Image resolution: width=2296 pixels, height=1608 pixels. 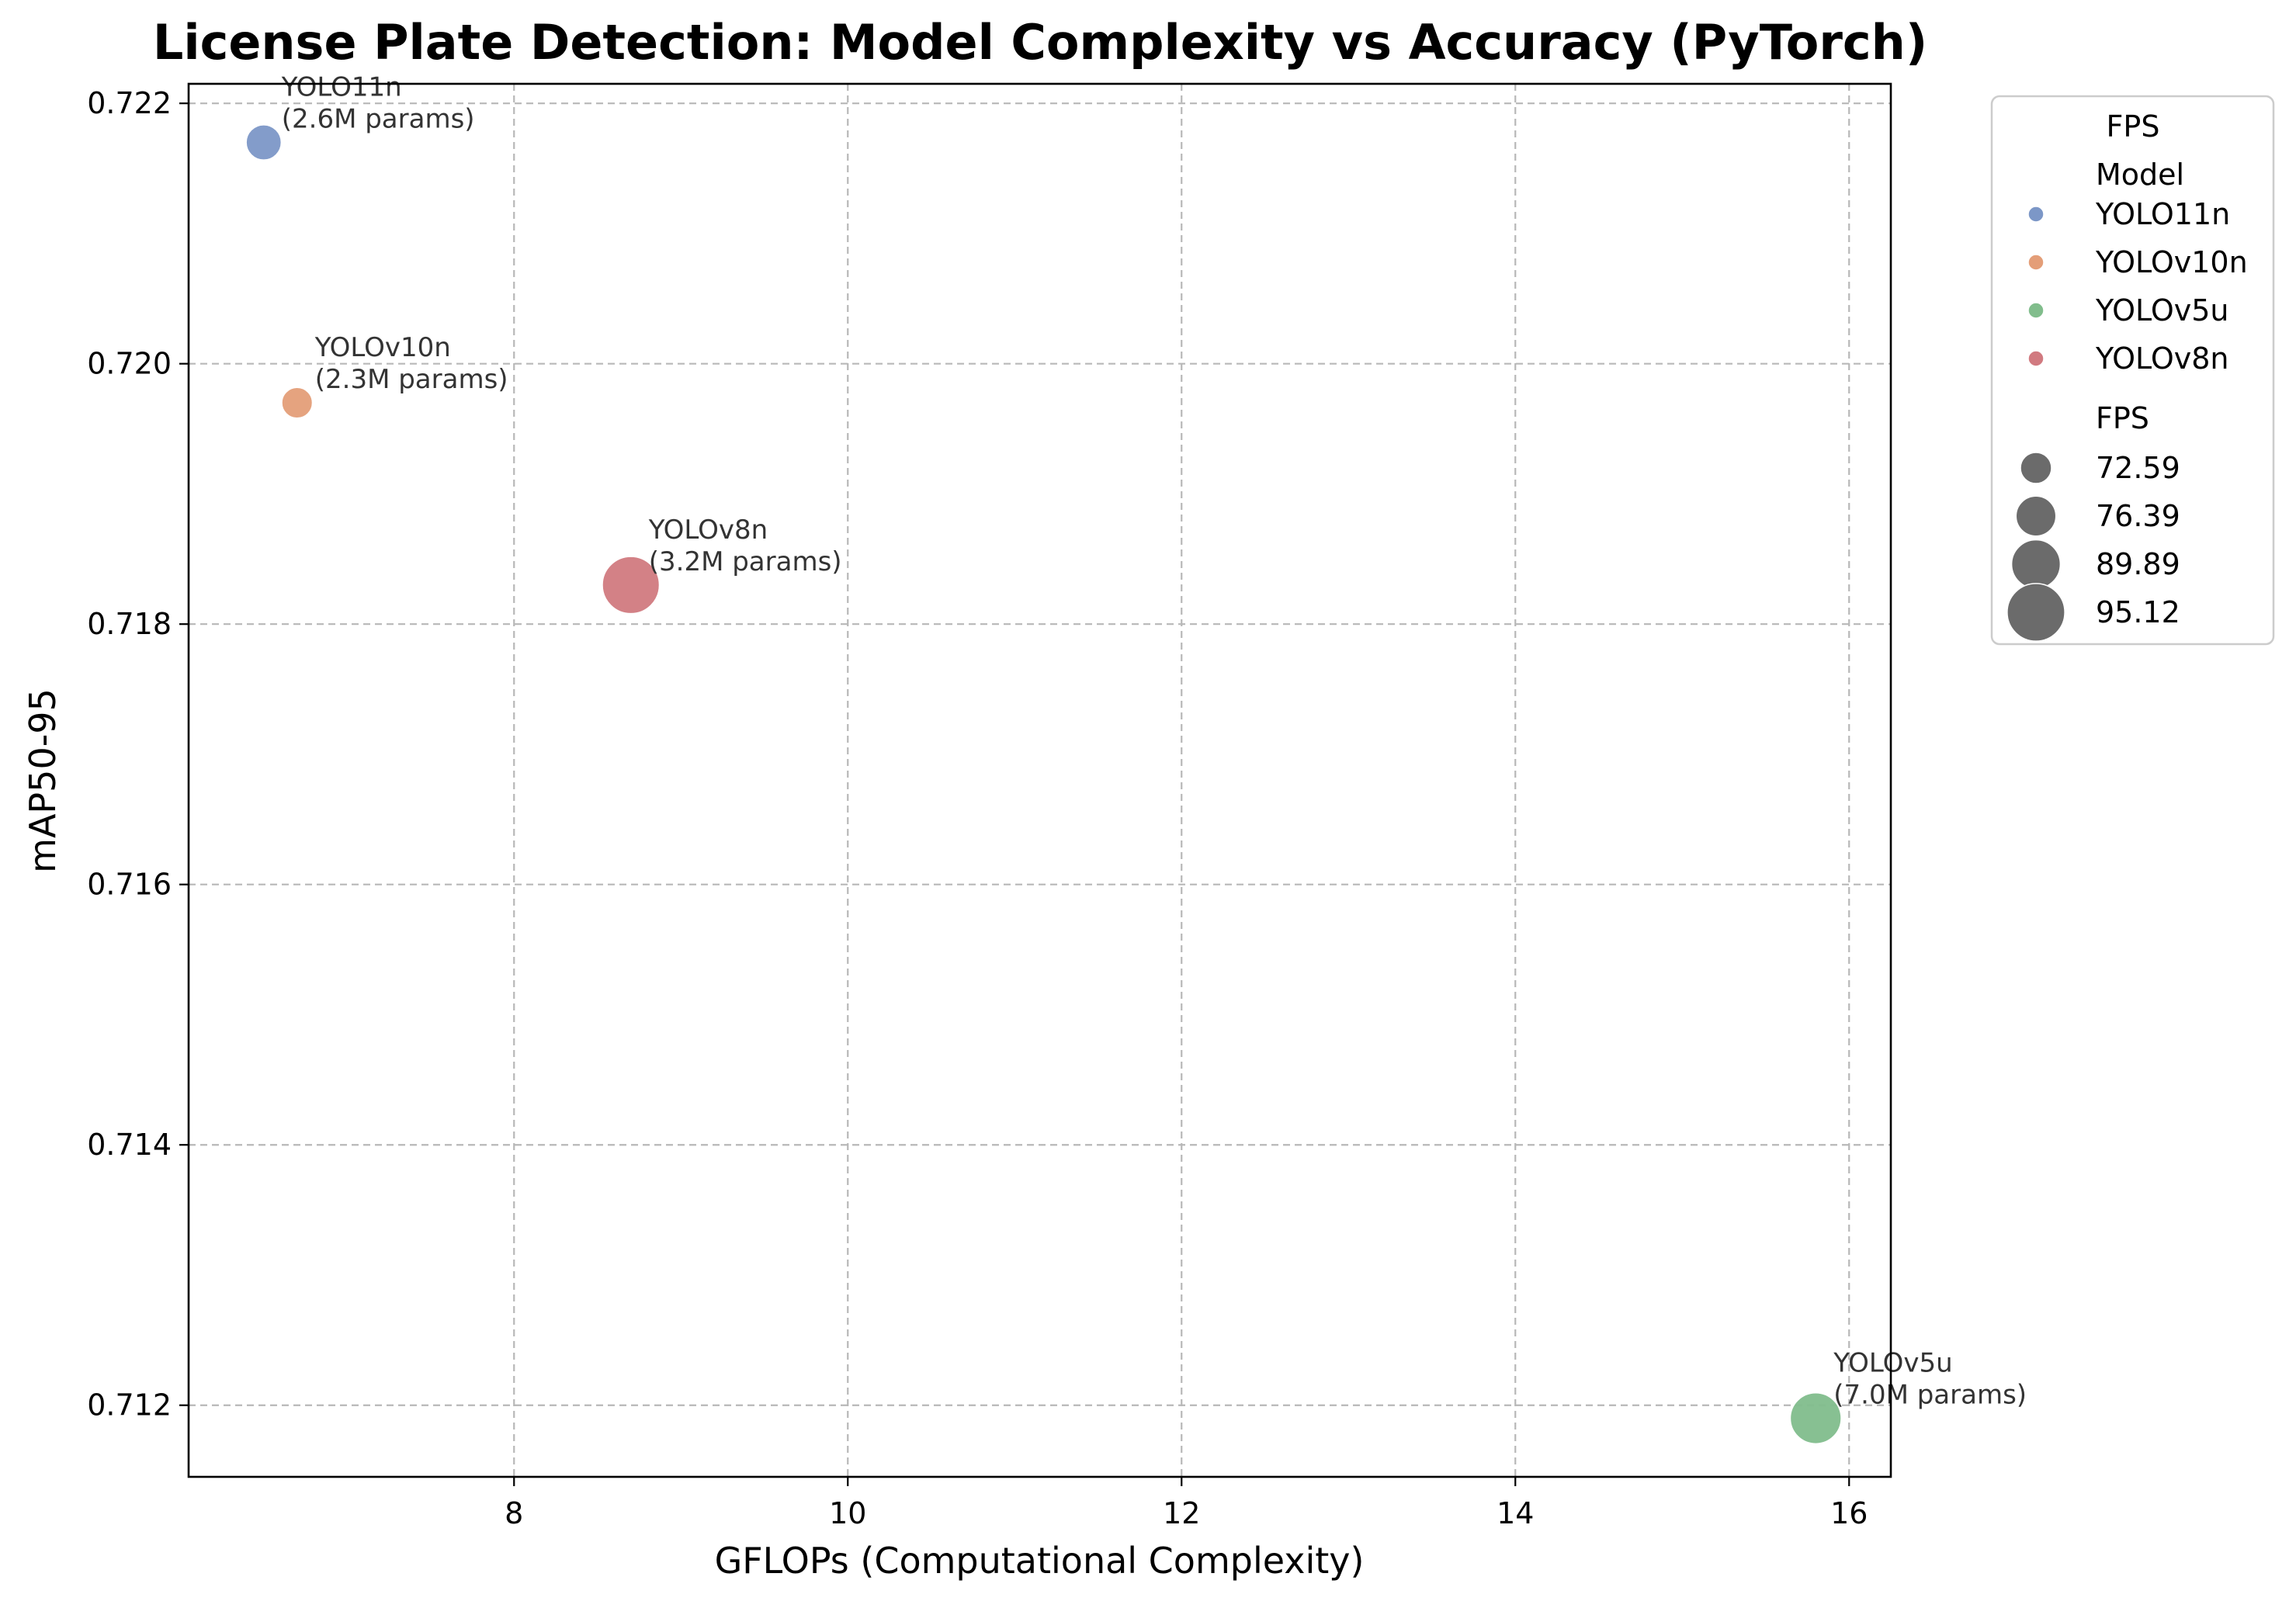 What do you see at coordinates (847, 1513) in the screenshot?
I see `x-tick-label: 10` at bounding box center [847, 1513].